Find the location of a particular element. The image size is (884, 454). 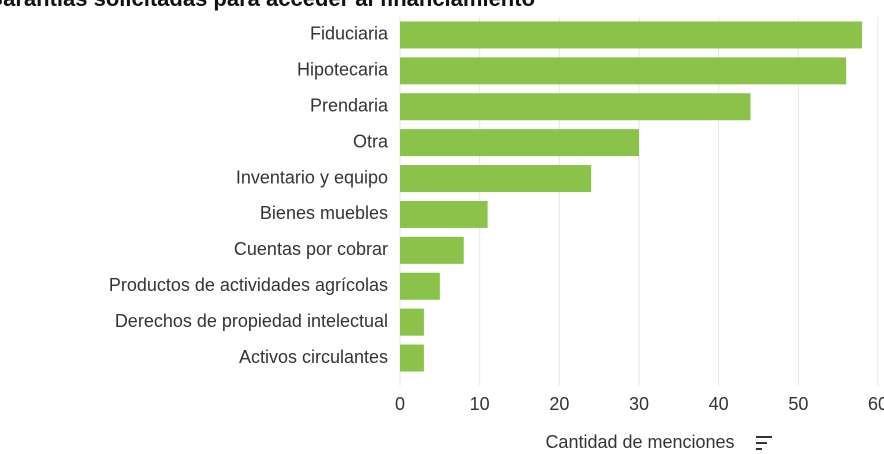

y-tick-label: Fiduciaria is located at coordinates (349, 34).